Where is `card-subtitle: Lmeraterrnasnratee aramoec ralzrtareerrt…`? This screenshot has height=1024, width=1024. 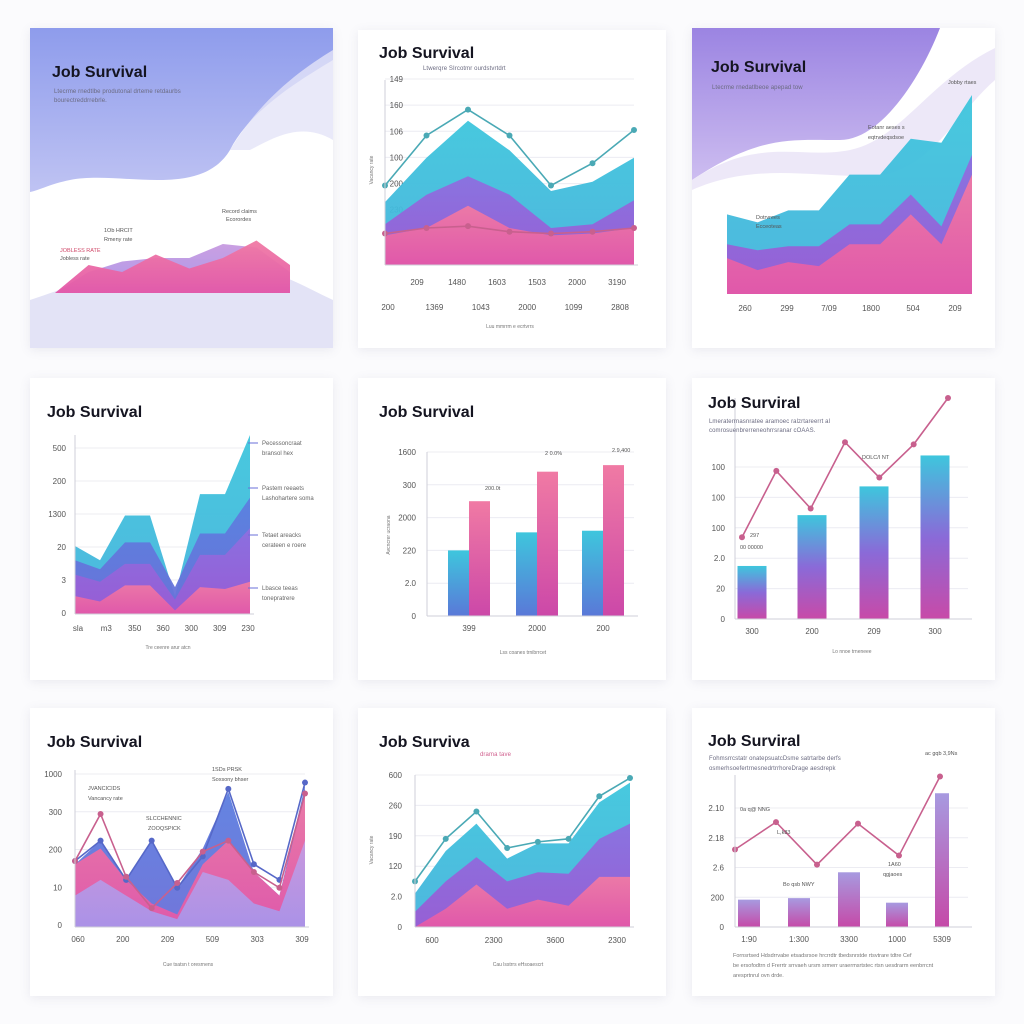 card-subtitle: Lmeraterrnasnratee aramoec ralzrtareerrt… is located at coordinates (770, 422).